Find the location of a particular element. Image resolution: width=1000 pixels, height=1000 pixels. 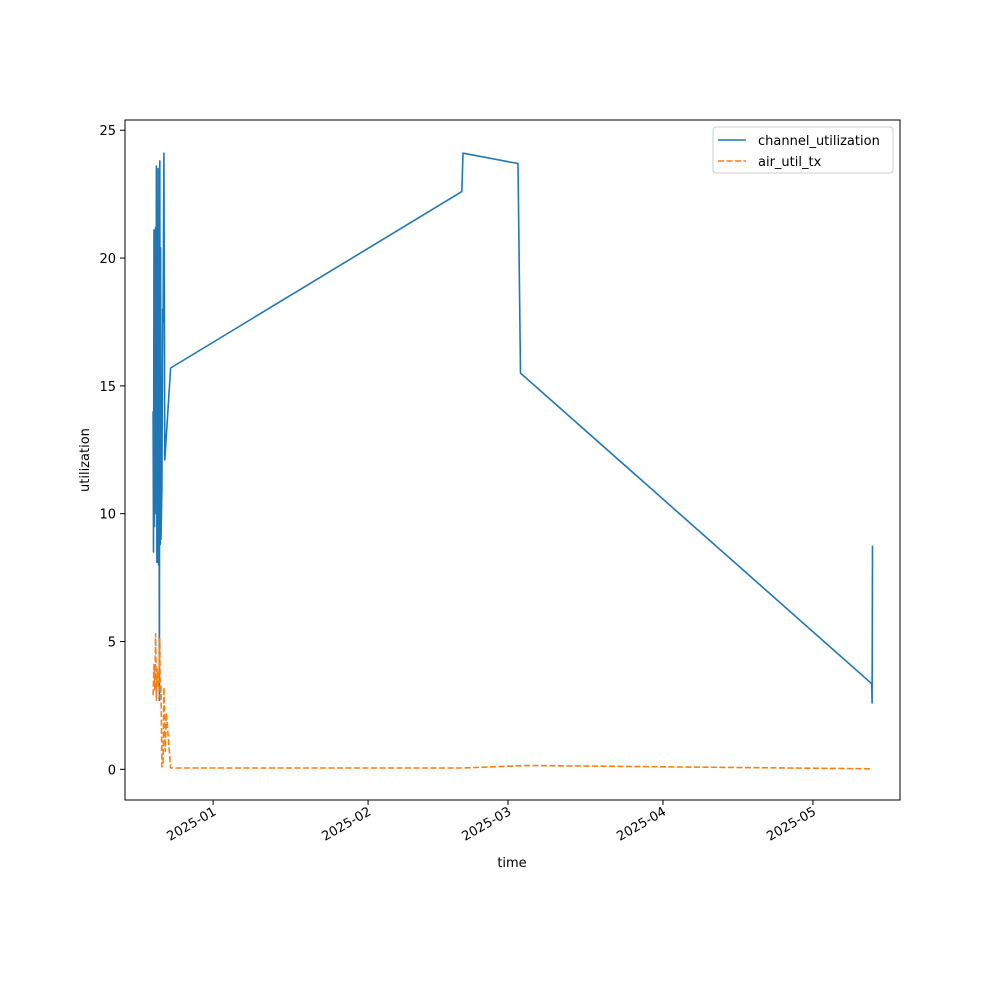

legend-label: air_util_tx is located at coordinates (790, 162).